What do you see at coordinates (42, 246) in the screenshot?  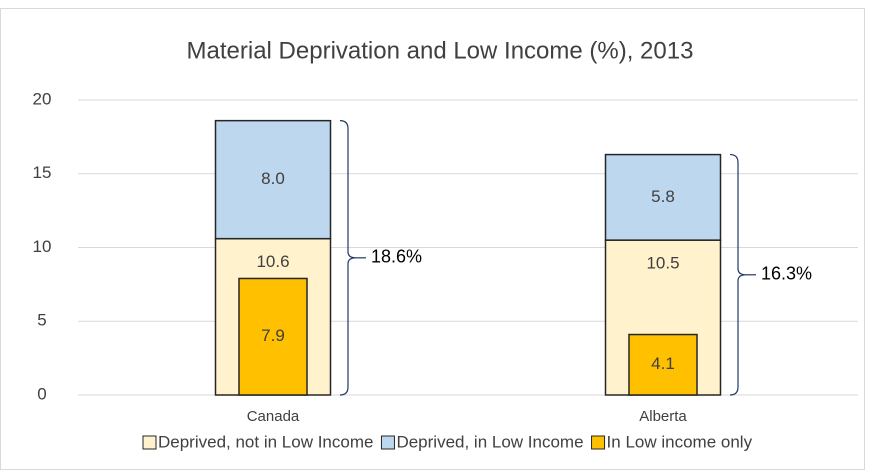 I see `y-tick-label: 10` at bounding box center [42, 246].